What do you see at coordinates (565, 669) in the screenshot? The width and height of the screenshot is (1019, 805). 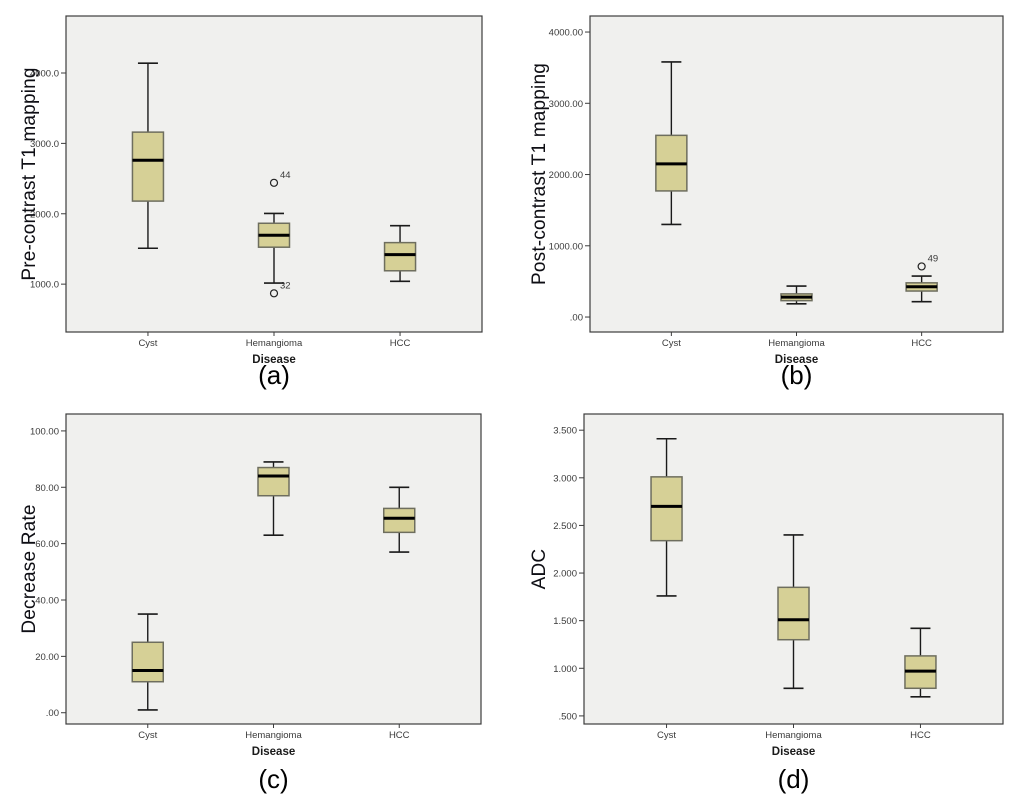 I see `y-tick-label: 1.000` at bounding box center [565, 669].